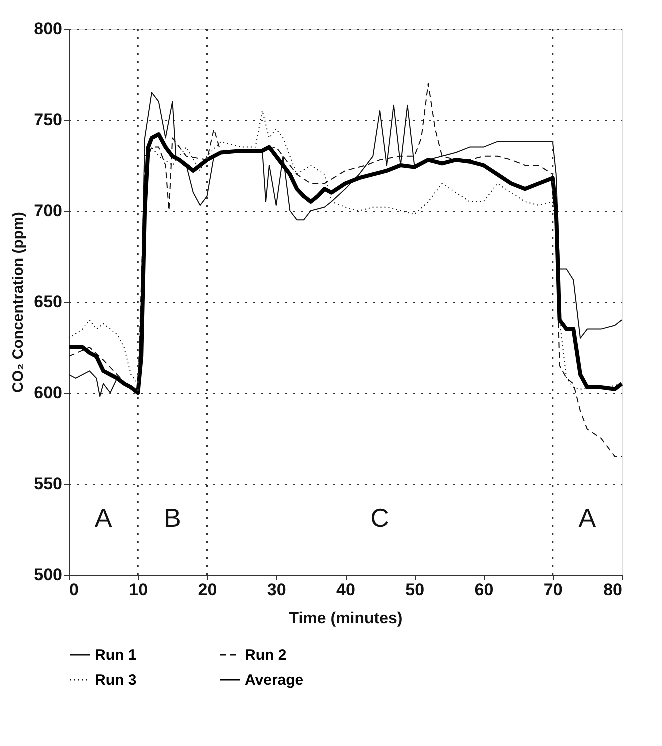 This screenshot has height=746, width=662. What do you see at coordinates (48, 393) in the screenshot?
I see `y-tick-label: 600` at bounding box center [48, 393].